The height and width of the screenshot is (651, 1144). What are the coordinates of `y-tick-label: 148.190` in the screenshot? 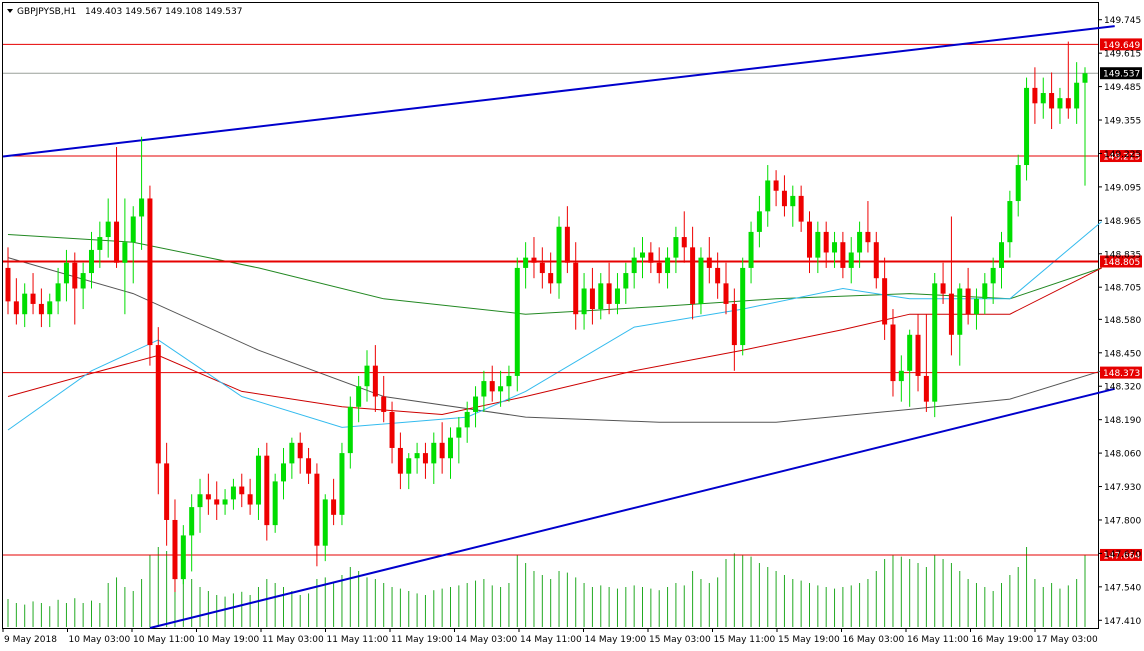 It's located at (1122, 421).